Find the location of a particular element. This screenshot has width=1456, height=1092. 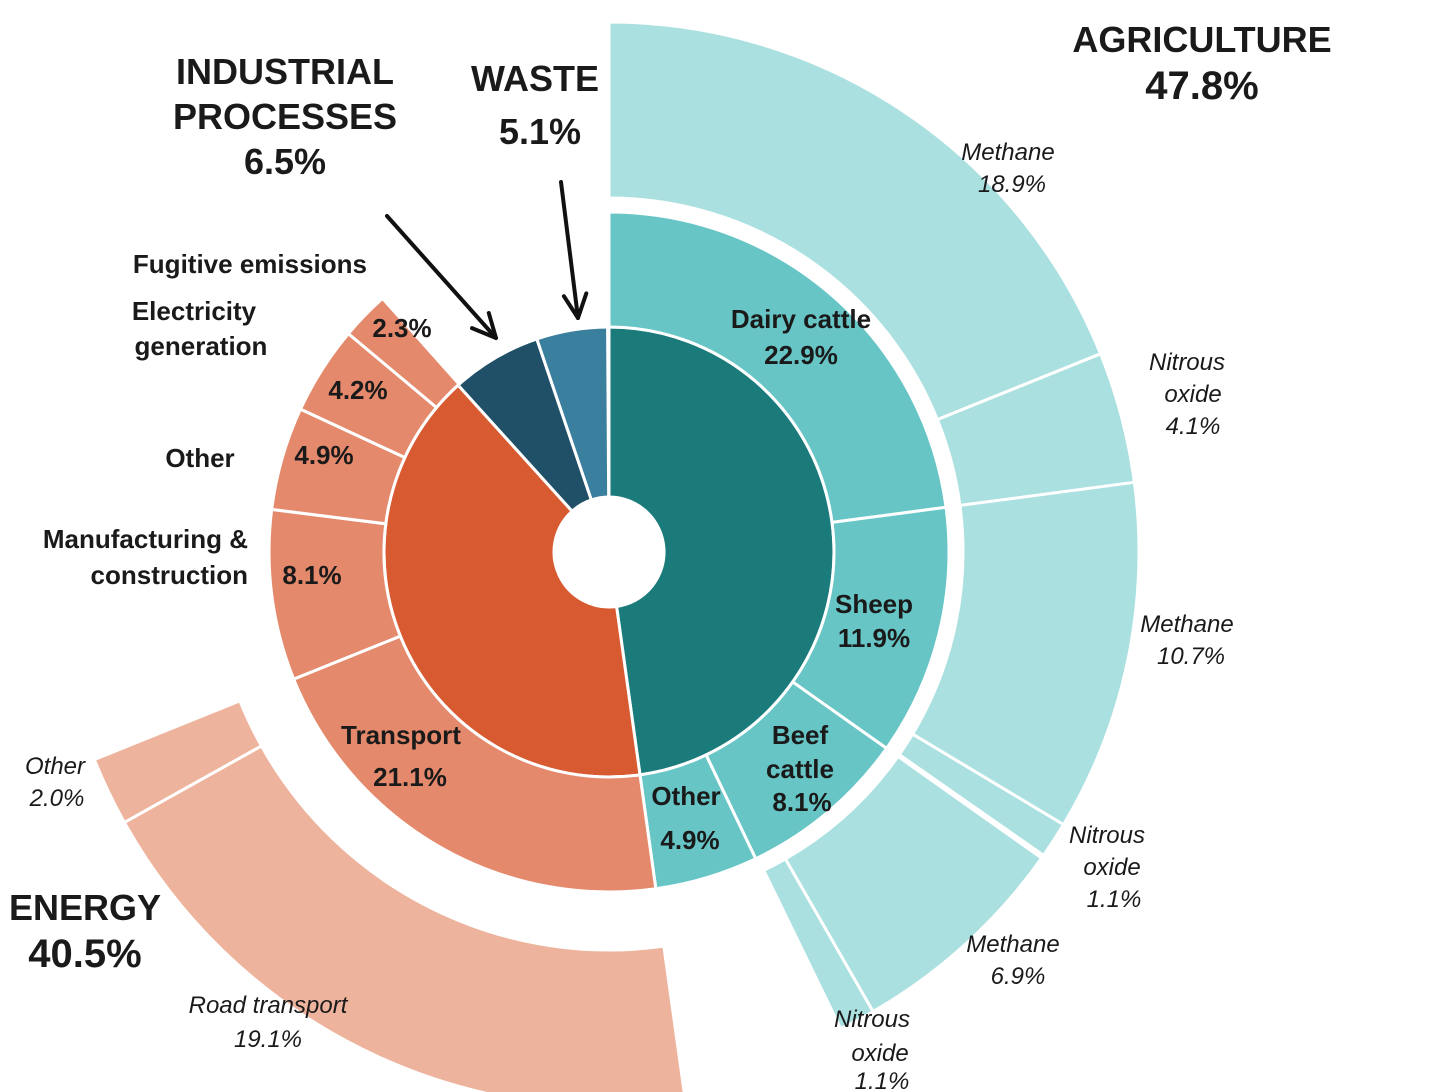

industrial-title-line1: INDUSTRIAL is located at coordinates (285, 71).